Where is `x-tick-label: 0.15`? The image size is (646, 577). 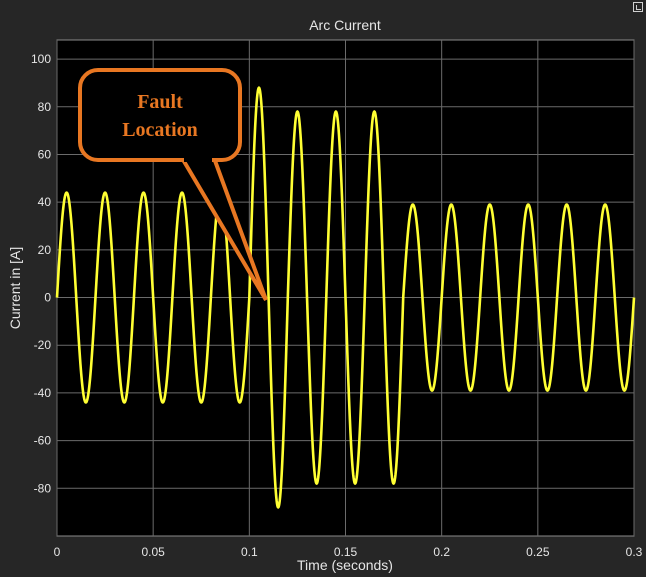 x-tick-label: 0.15 is located at coordinates (346, 552).